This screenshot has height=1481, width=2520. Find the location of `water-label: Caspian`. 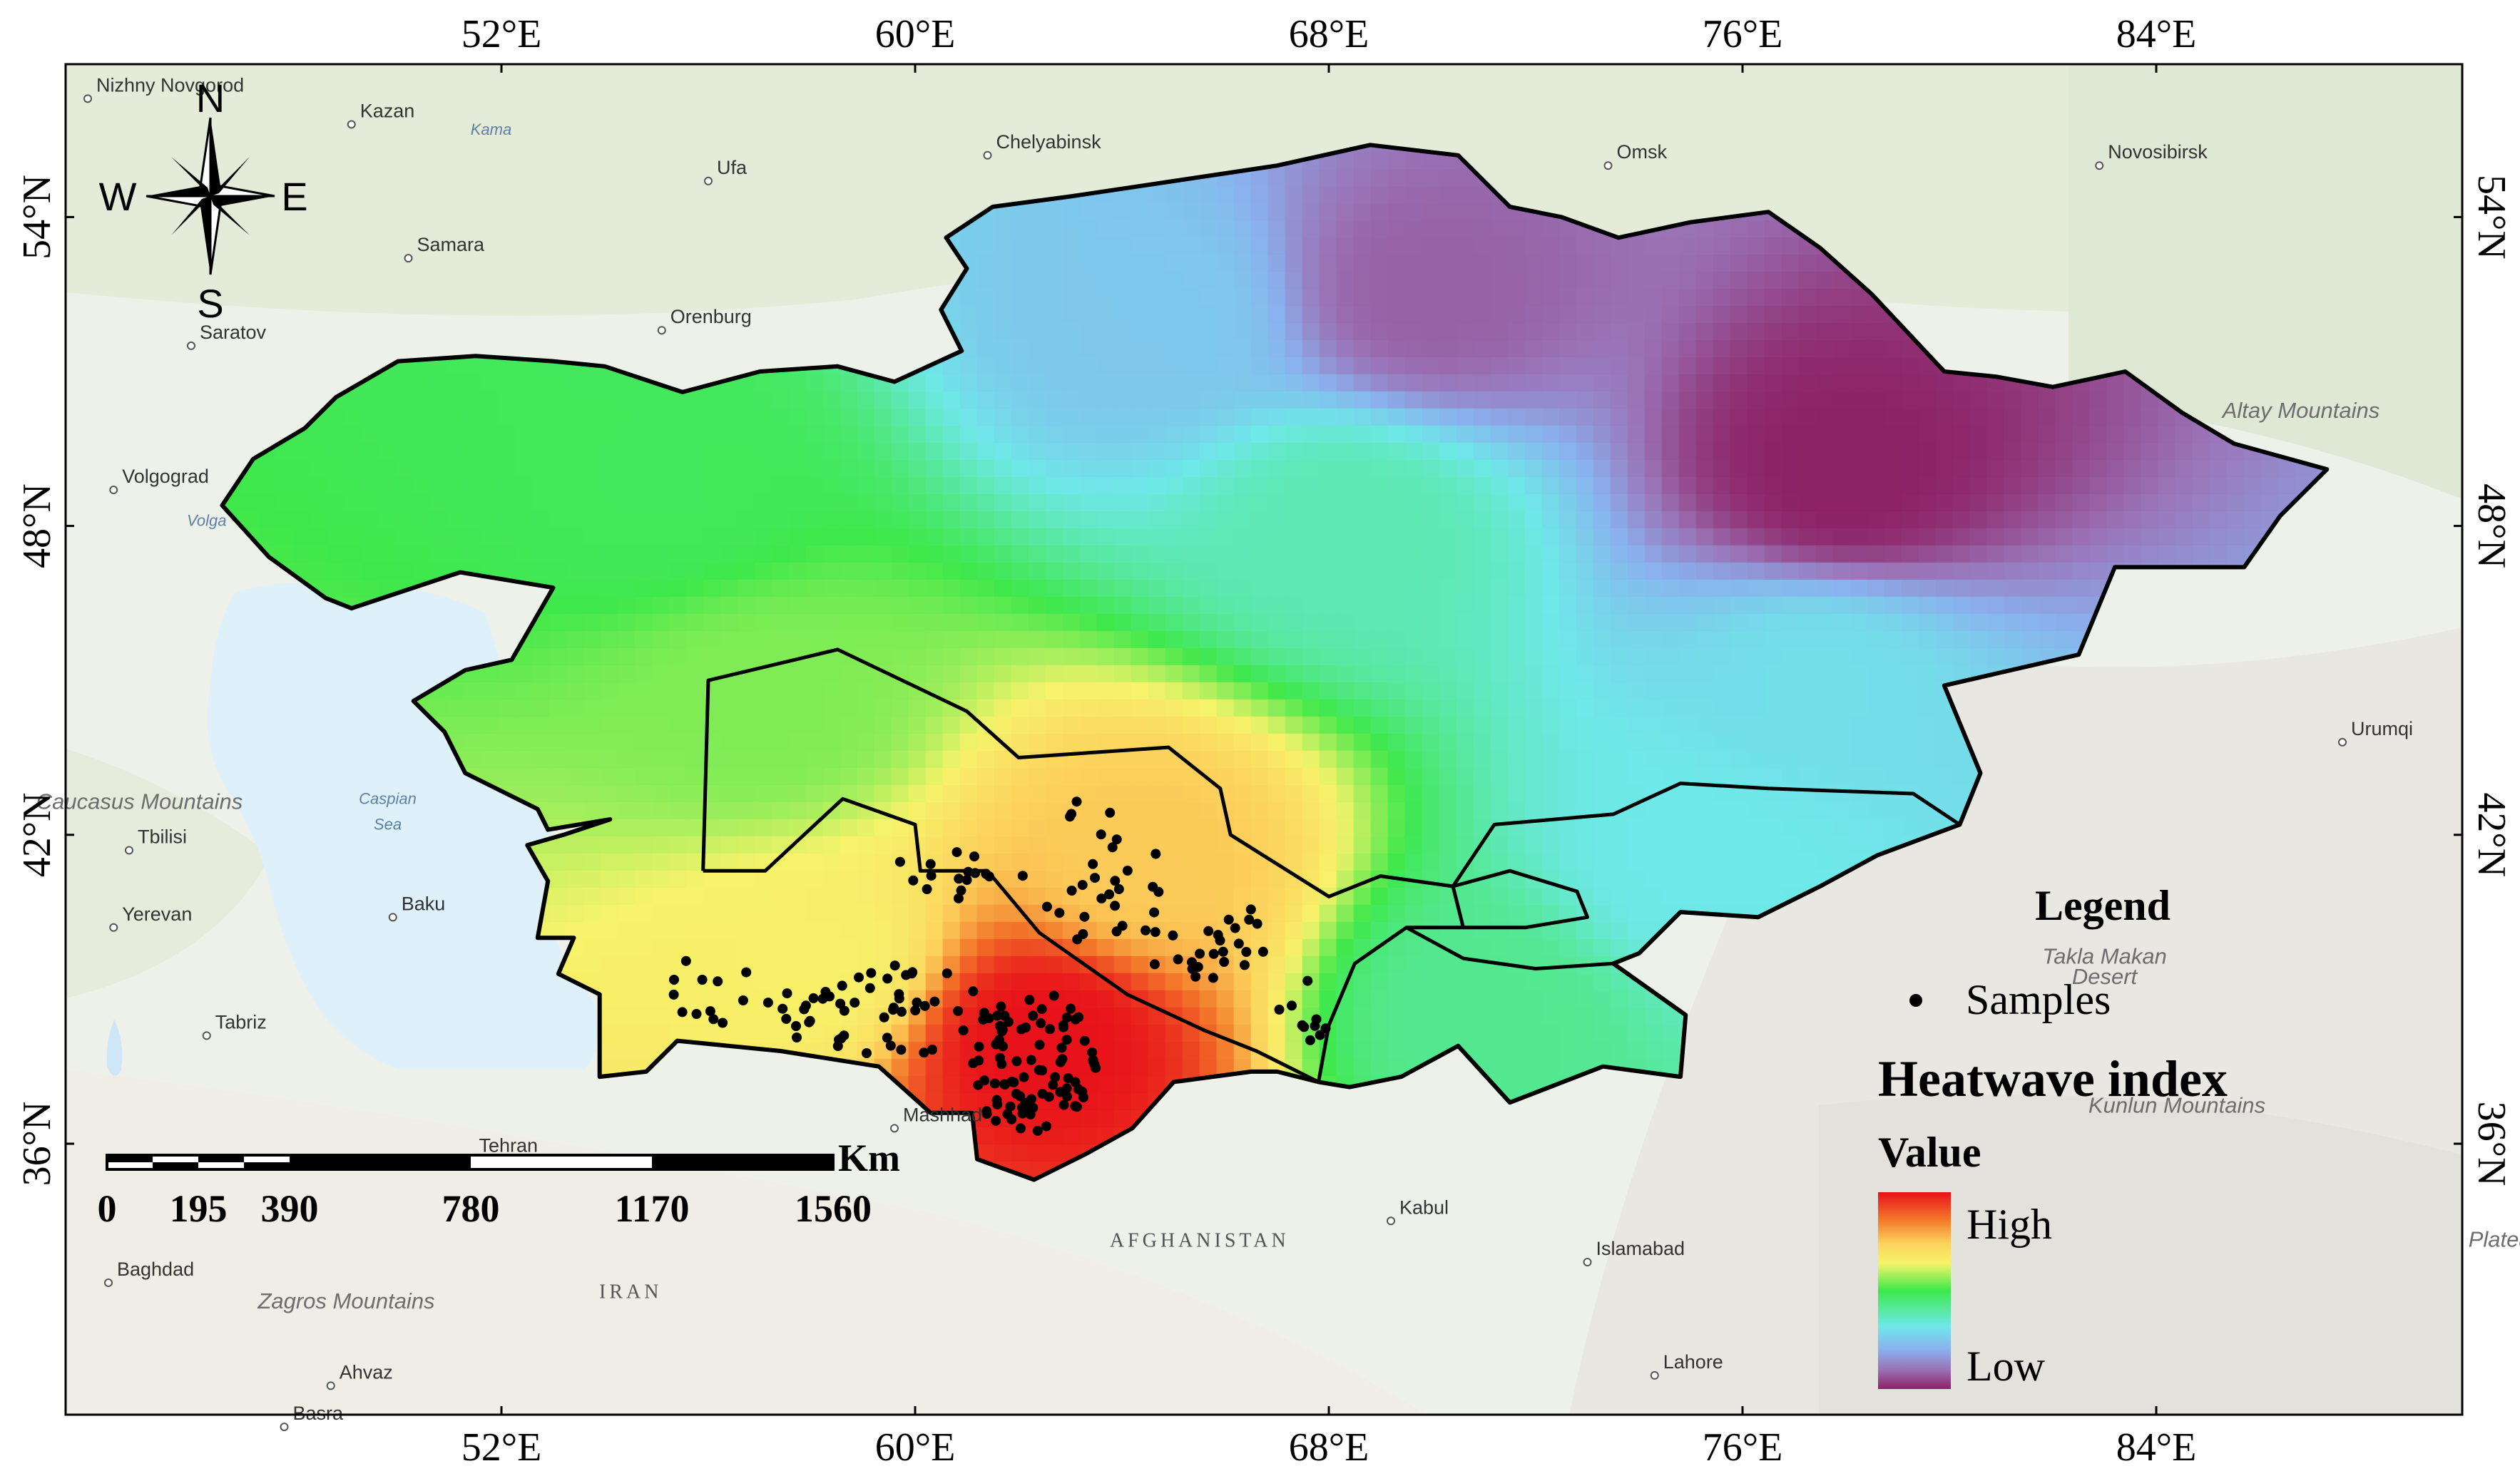

water-label: Caspian is located at coordinates (388, 798).